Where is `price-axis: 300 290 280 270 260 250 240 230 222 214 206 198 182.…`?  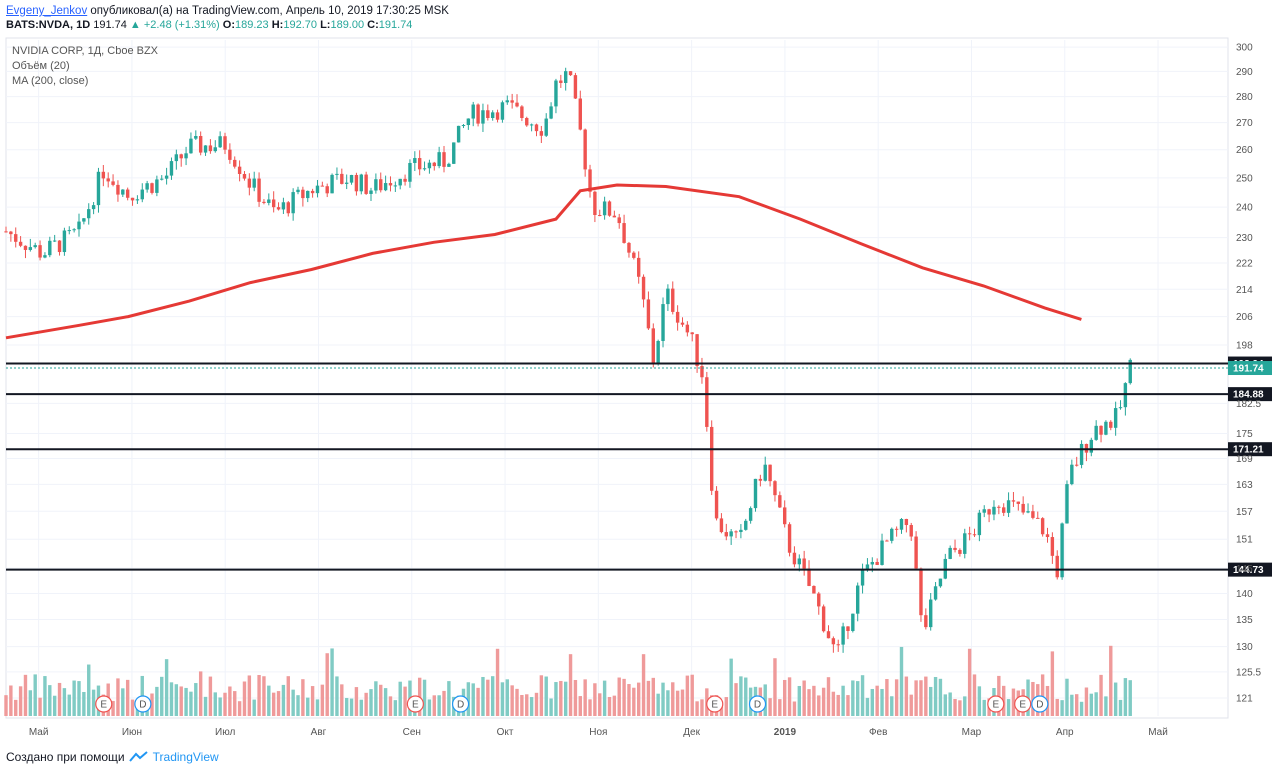 price-axis: 300 290 280 270 260 250 240 230 222 214 206 198 182.… is located at coordinates (1248, 374).